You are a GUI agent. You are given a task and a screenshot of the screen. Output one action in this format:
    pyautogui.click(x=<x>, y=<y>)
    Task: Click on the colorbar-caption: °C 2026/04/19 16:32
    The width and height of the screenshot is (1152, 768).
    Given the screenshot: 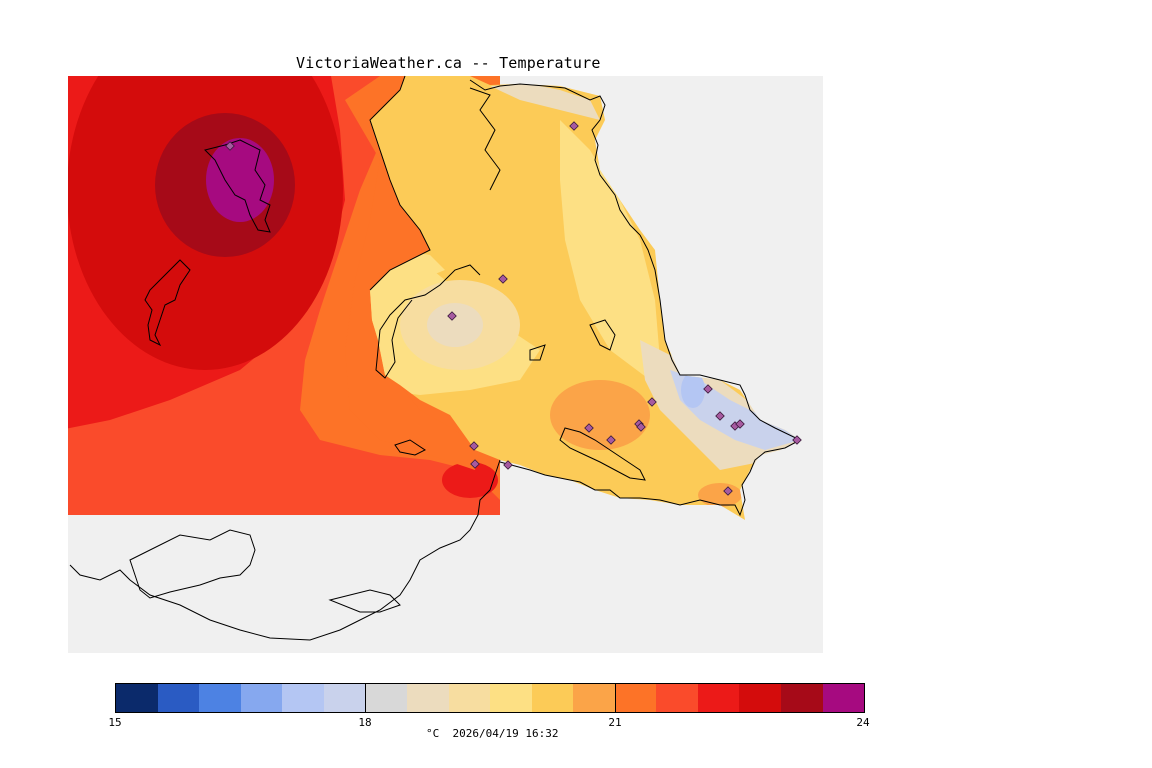 What is the action you would take?
    pyautogui.click(x=492, y=733)
    